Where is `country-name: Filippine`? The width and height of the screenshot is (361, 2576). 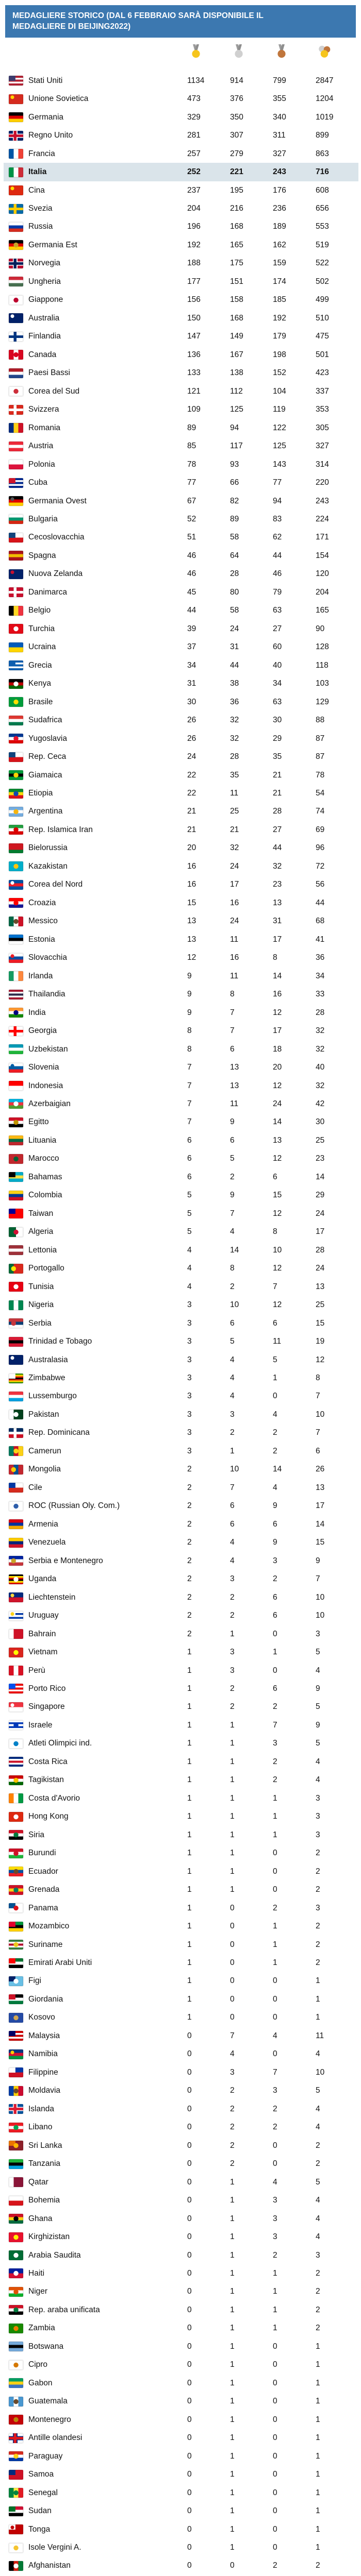
country-name: Filippine is located at coordinates (43, 2072).